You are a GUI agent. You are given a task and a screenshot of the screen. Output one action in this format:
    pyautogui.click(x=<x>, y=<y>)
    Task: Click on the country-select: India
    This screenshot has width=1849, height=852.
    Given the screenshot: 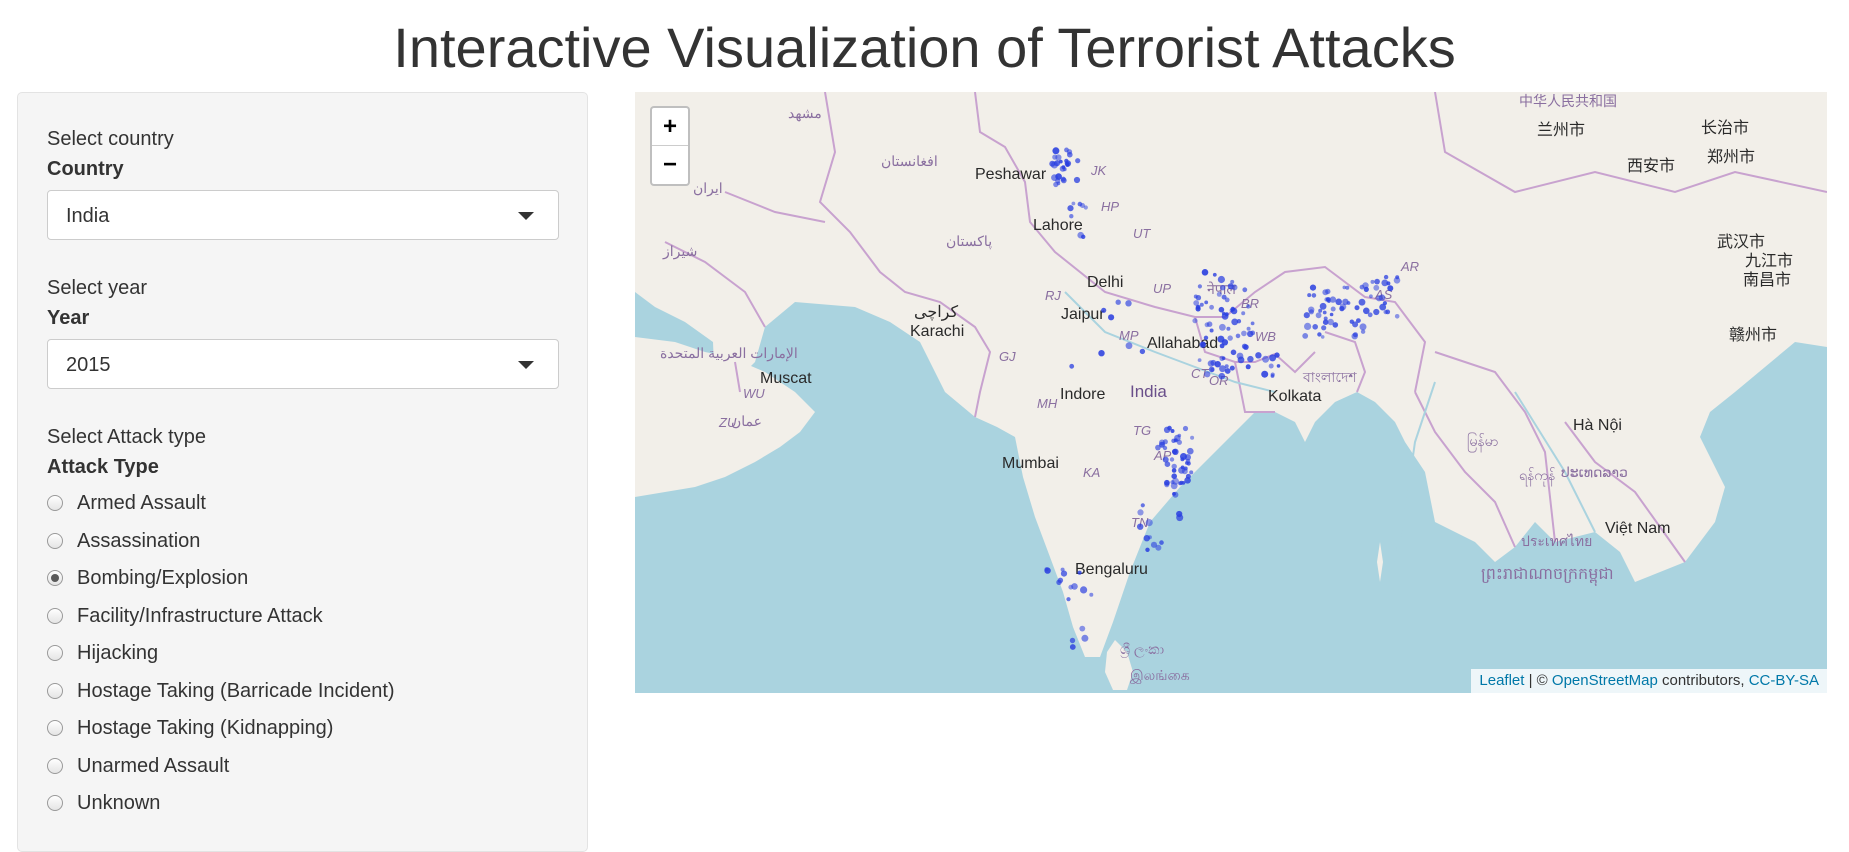 What is the action you would take?
    pyautogui.click(x=303, y=215)
    